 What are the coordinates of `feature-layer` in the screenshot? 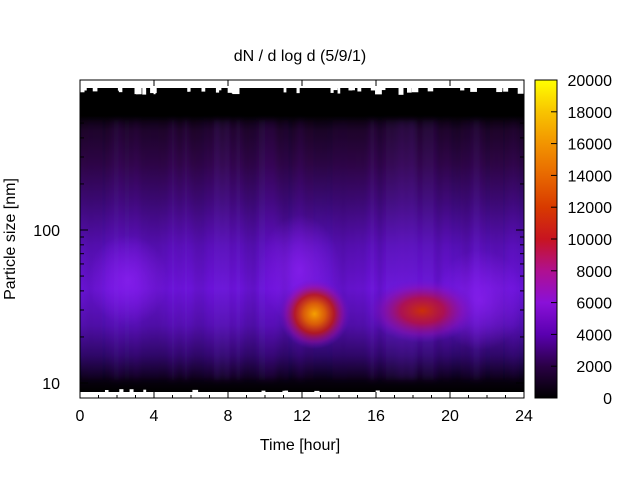 It's located at (377, 313).